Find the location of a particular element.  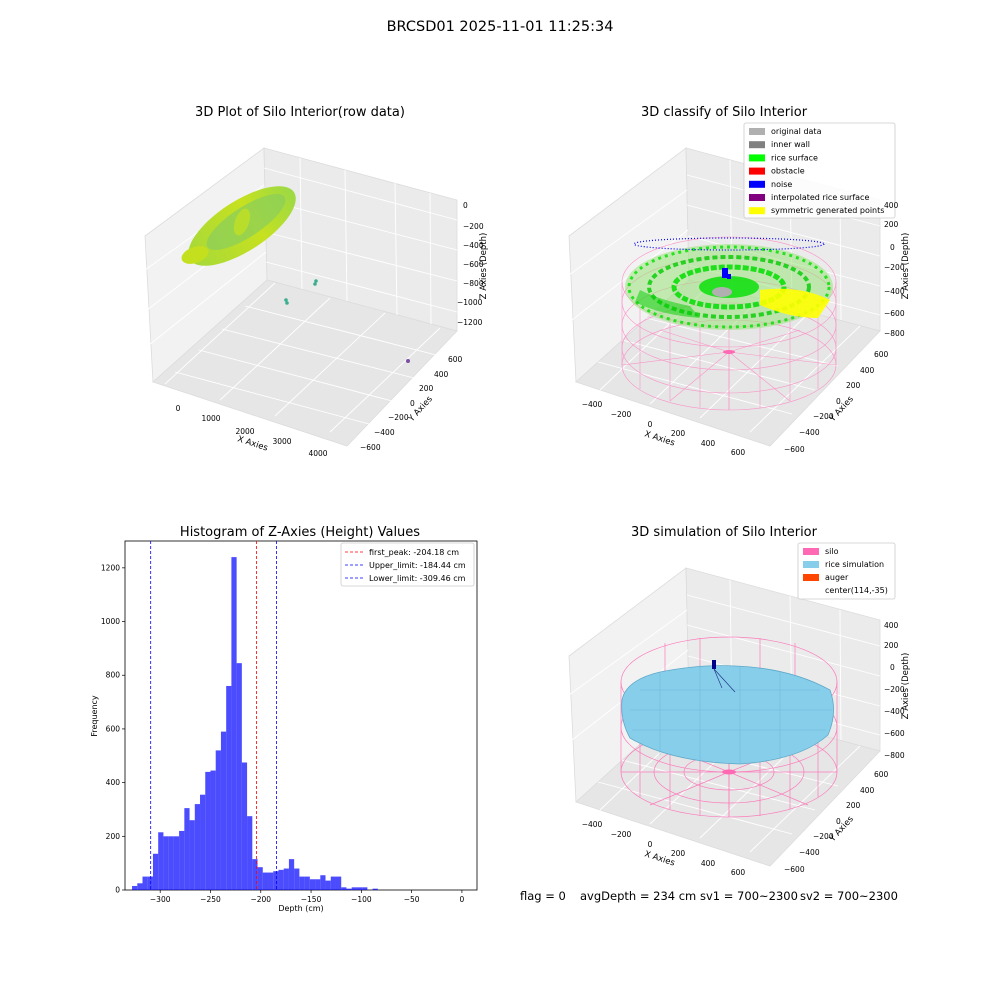

sim-xtick: −200 is located at coordinates (621, 834).